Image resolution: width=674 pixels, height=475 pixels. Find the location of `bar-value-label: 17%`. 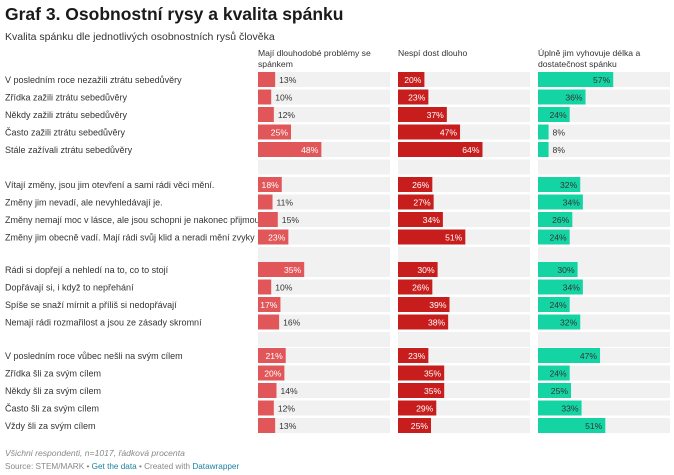

bar-value-label: 17% is located at coordinates (269, 305).